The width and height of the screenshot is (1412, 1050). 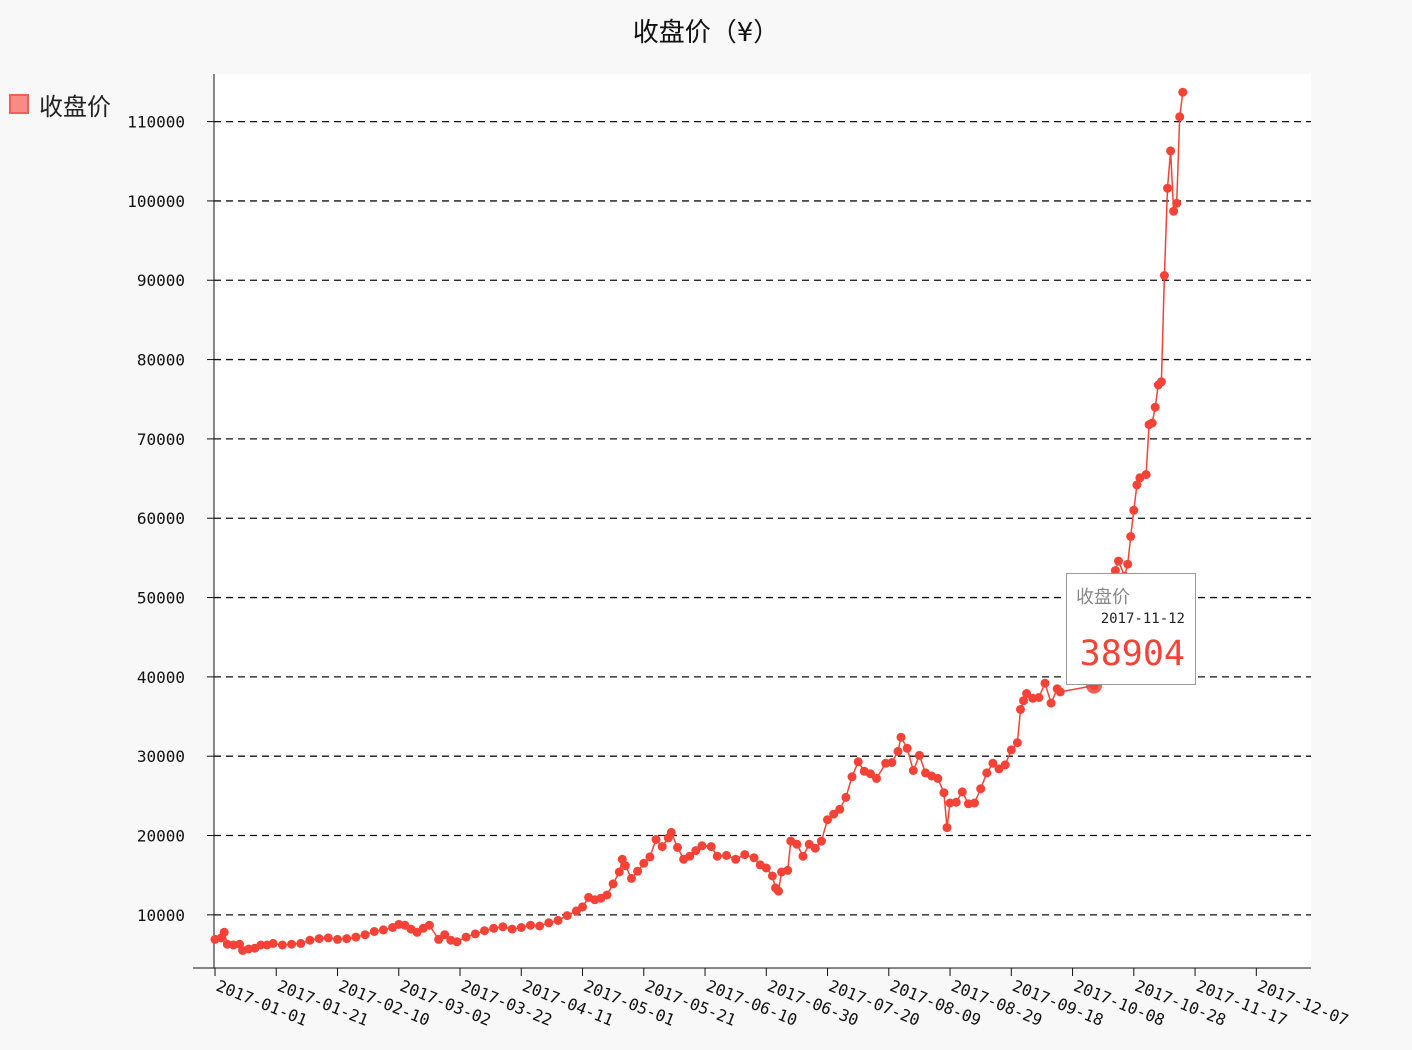 I want to click on y-tick-label: 60000, so click(x=161, y=518).